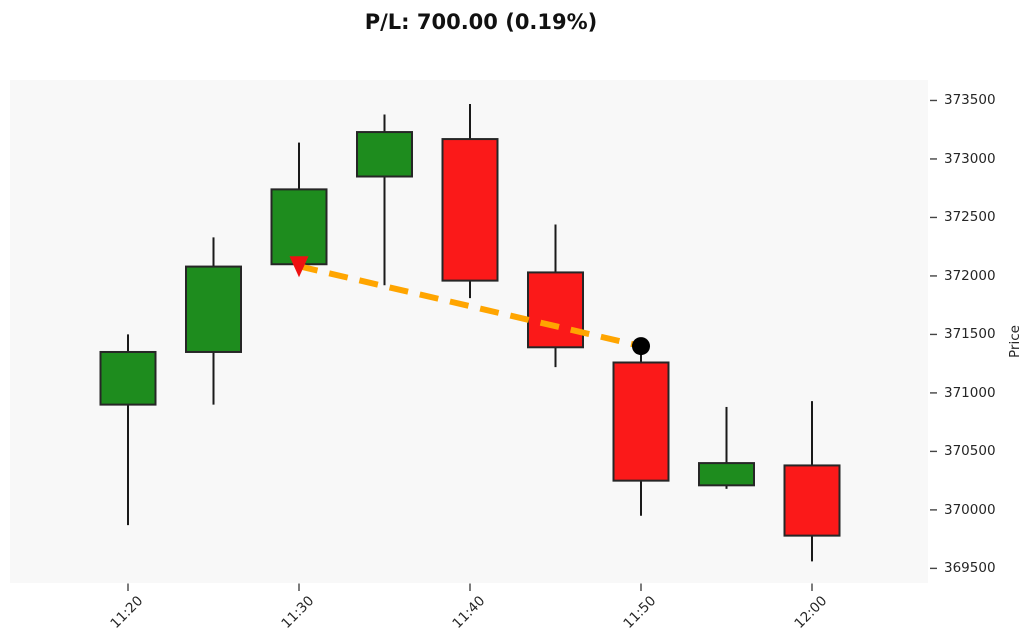 Image resolution: width=1024 pixels, height=644 pixels. I want to click on y-tick-label: 372000, so click(970, 275).